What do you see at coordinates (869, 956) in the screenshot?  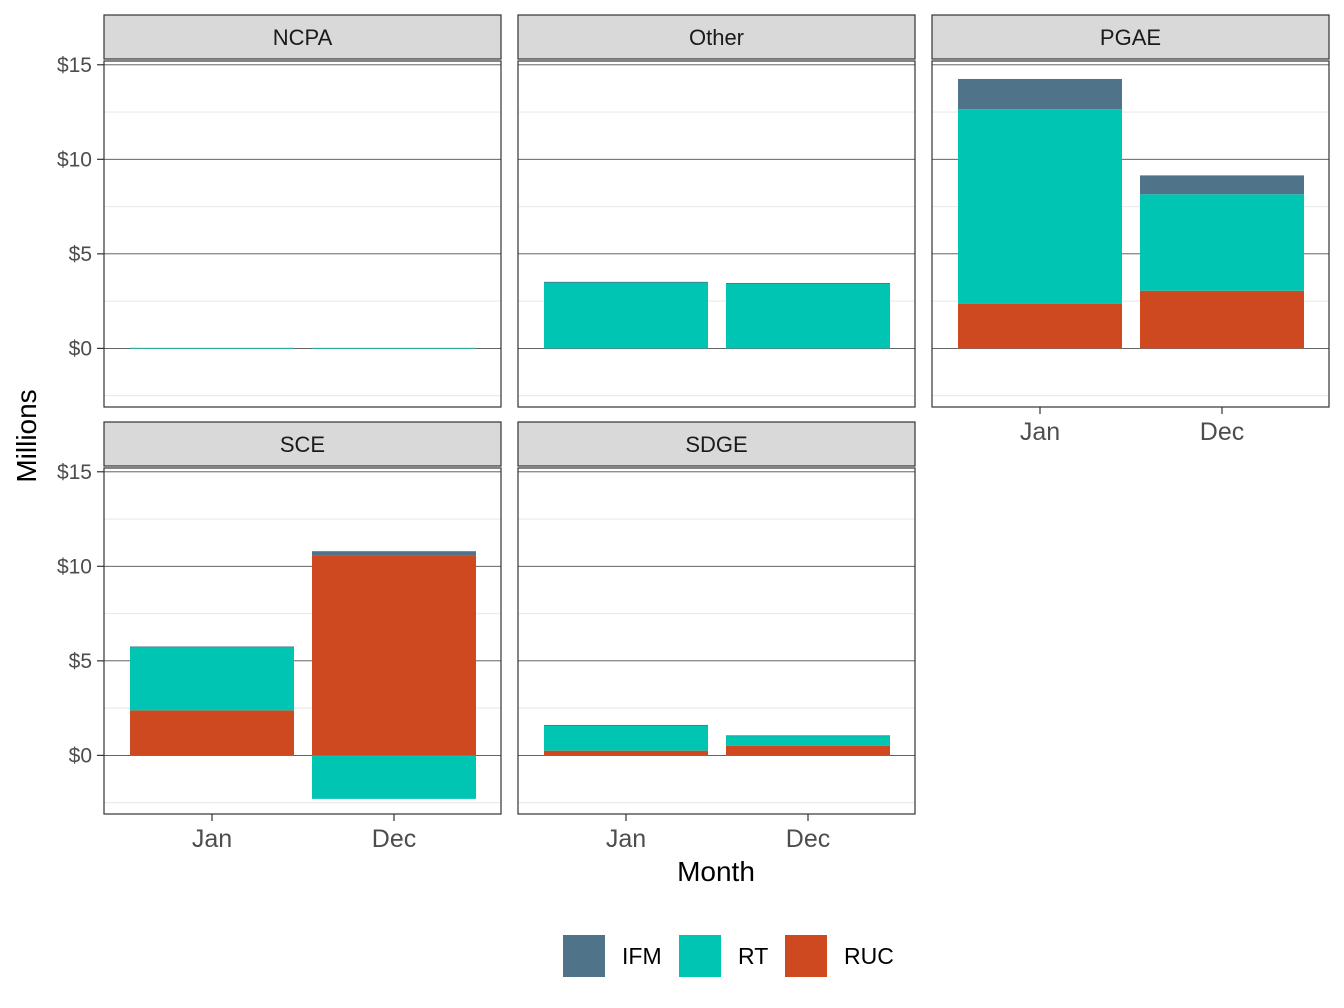 I see `legend-label: RUC` at bounding box center [869, 956].